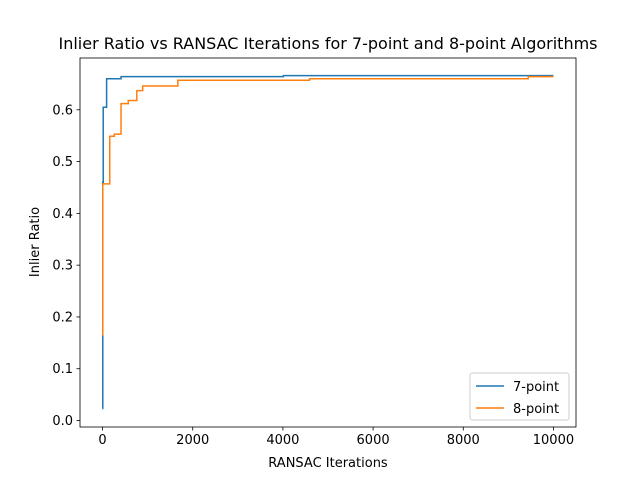 The image size is (640, 480). Describe the element at coordinates (536, 387) in the screenshot. I see `legend-label: 7-point` at that location.